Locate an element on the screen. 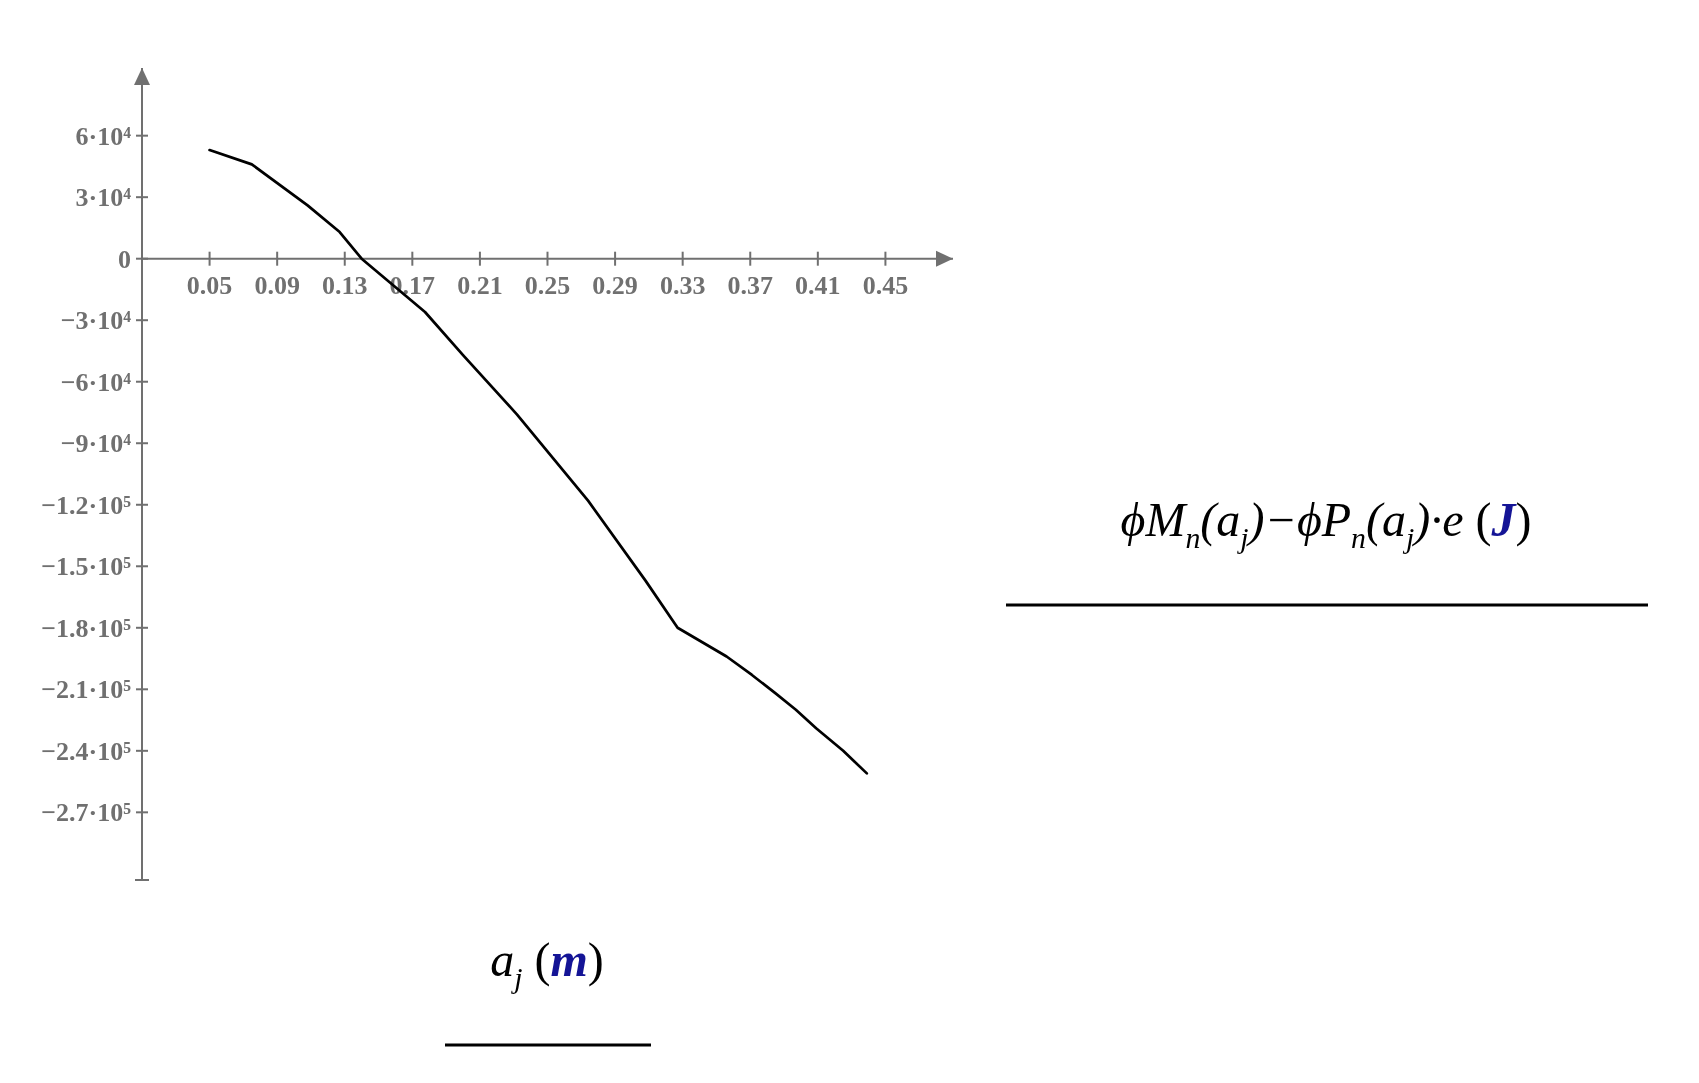 This screenshot has width=1699, height=1083. y-tick-label: −2.4·10⁵ is located at coordinates (86, 751).